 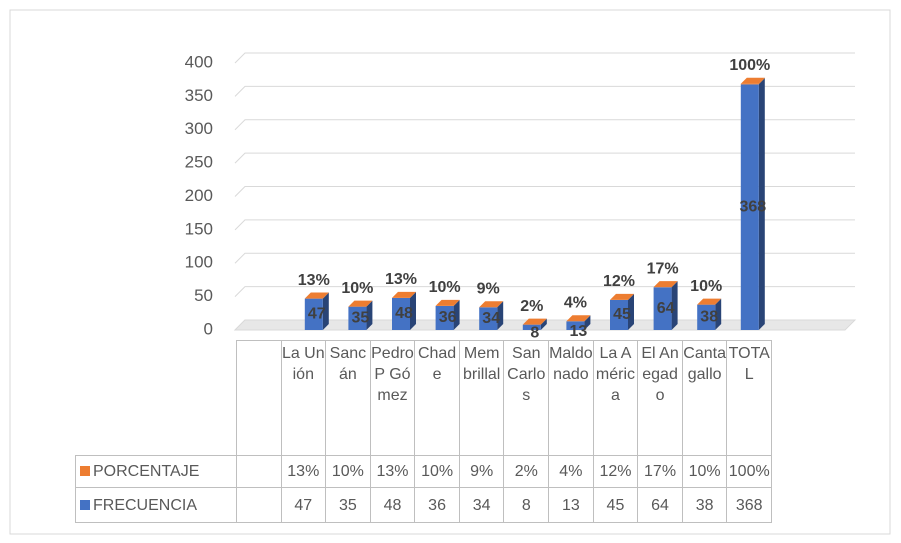 I want to click on y-tick-label: 350, so click(x=199, y=95).